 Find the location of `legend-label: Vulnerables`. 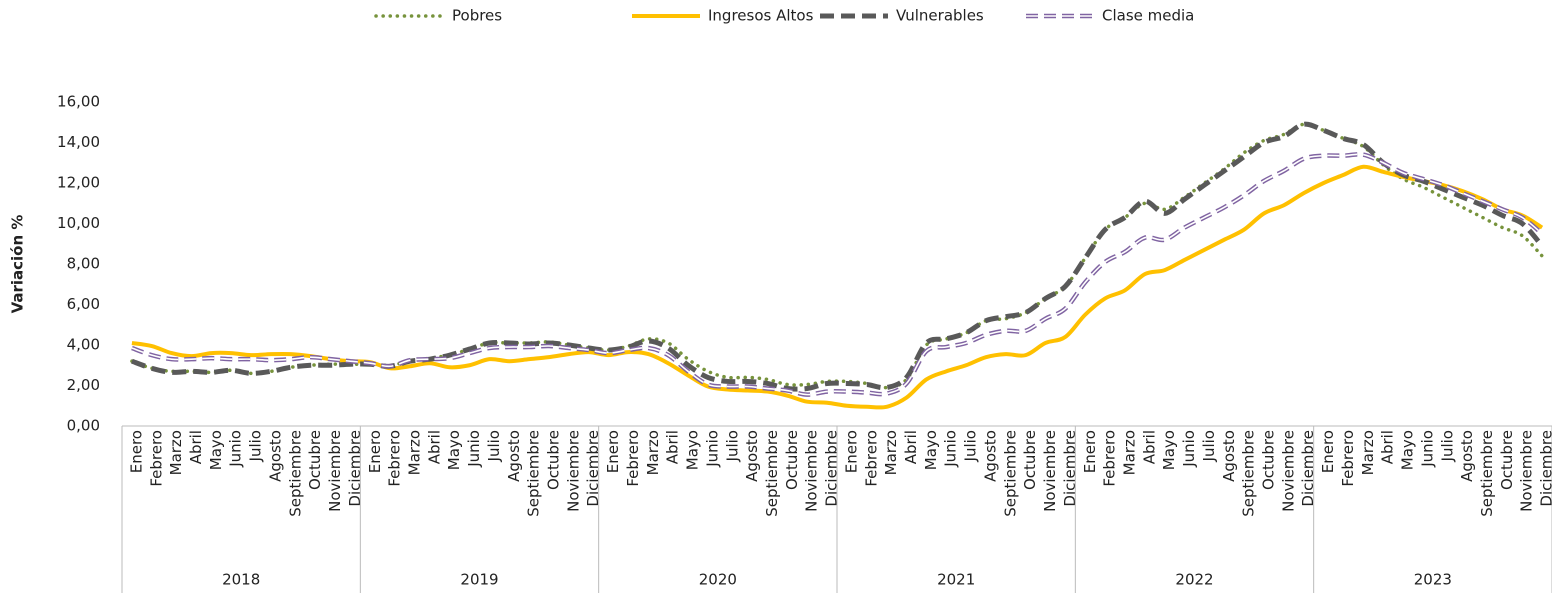

legend-label: Vulnerables is located at coordinates (940, 16).